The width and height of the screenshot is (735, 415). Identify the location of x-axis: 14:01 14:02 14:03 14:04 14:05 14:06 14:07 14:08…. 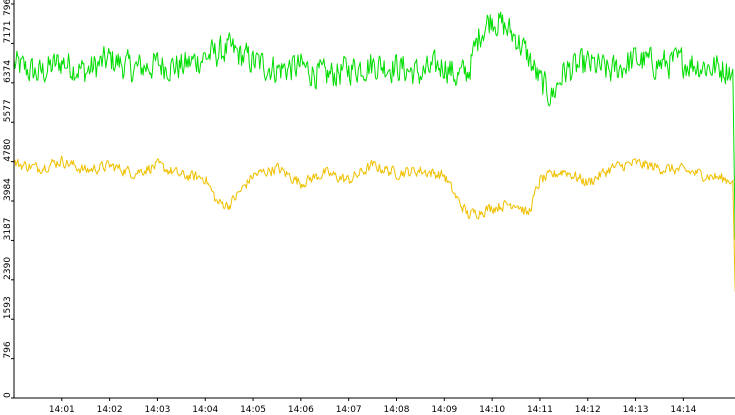
(374, 406).